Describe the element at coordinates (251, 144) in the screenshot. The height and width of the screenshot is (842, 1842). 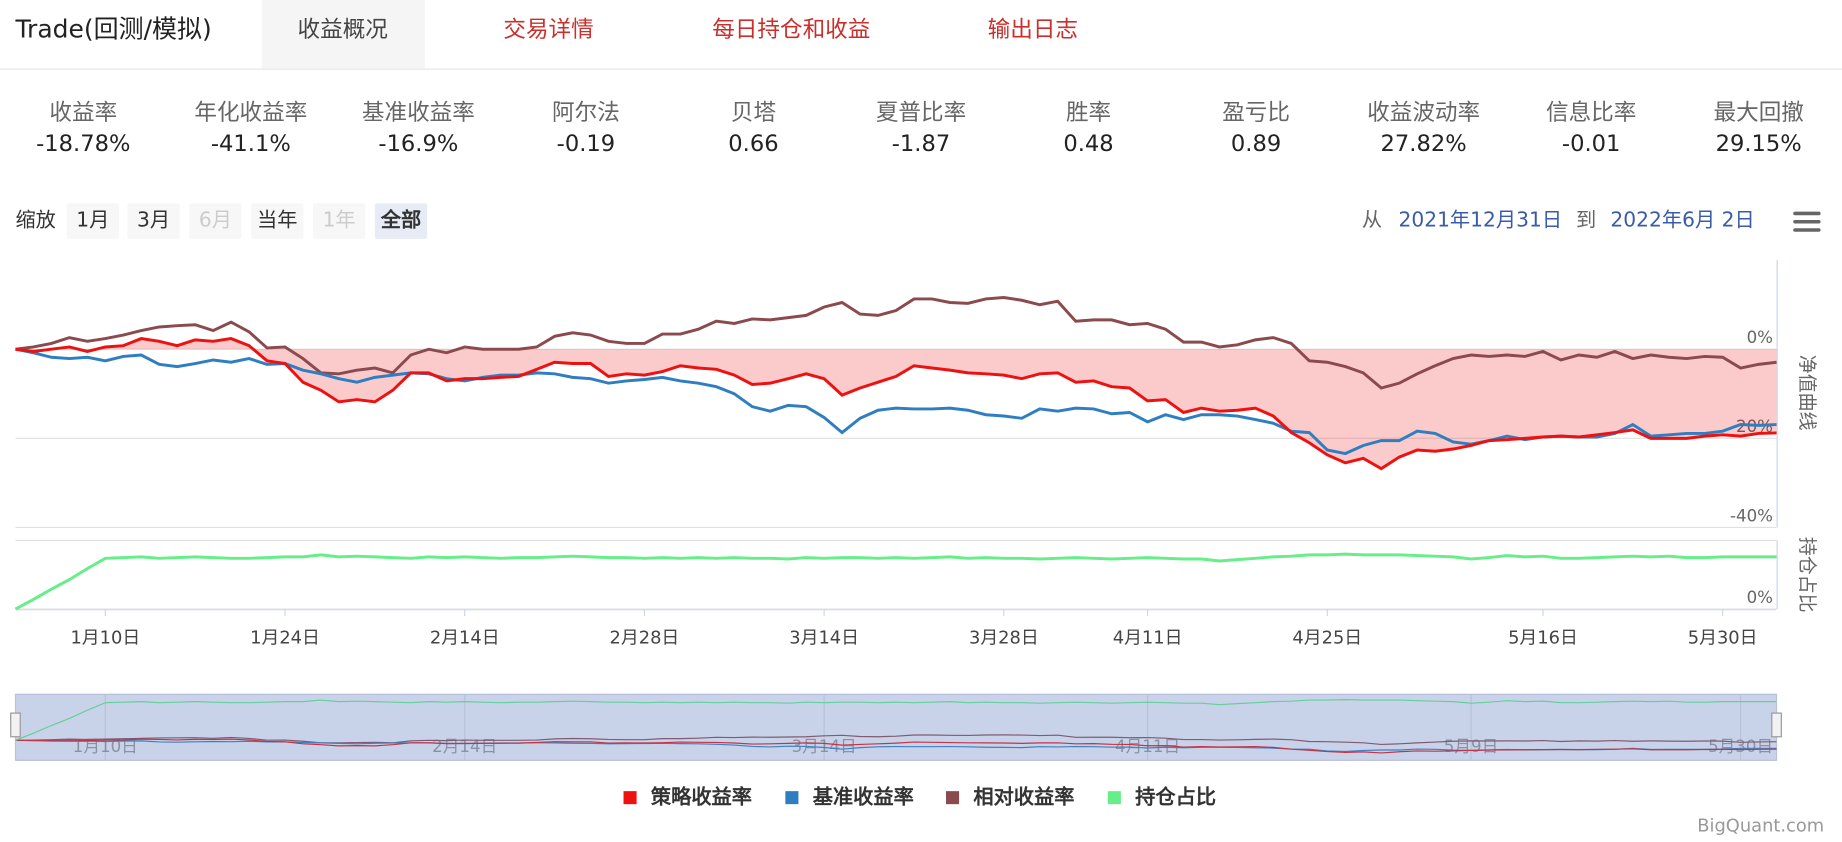
I see `metric-value: -41.1%` at that location.